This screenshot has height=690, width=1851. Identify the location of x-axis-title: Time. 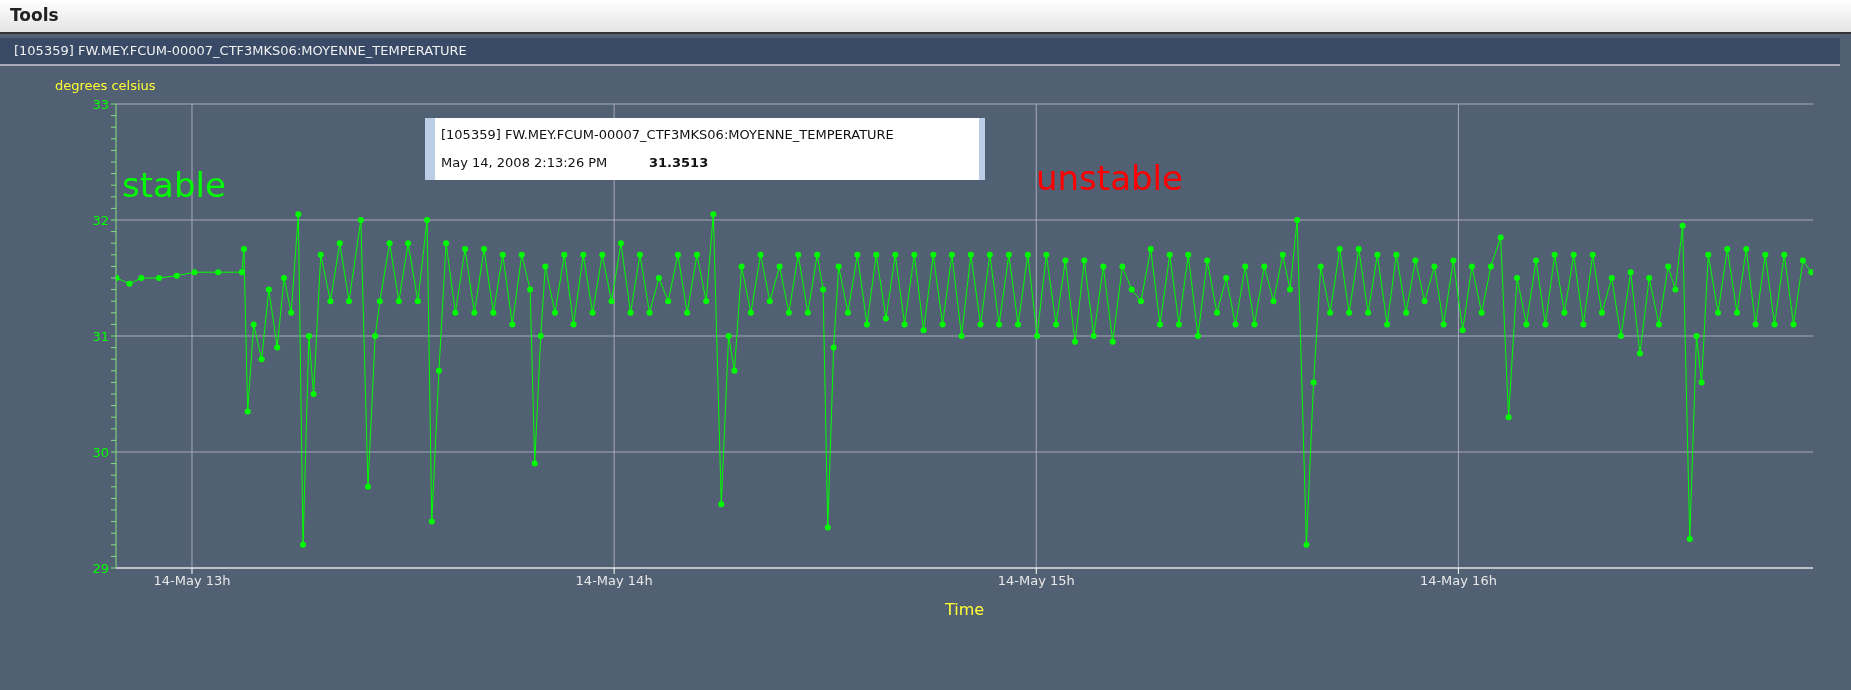
(964, 609).